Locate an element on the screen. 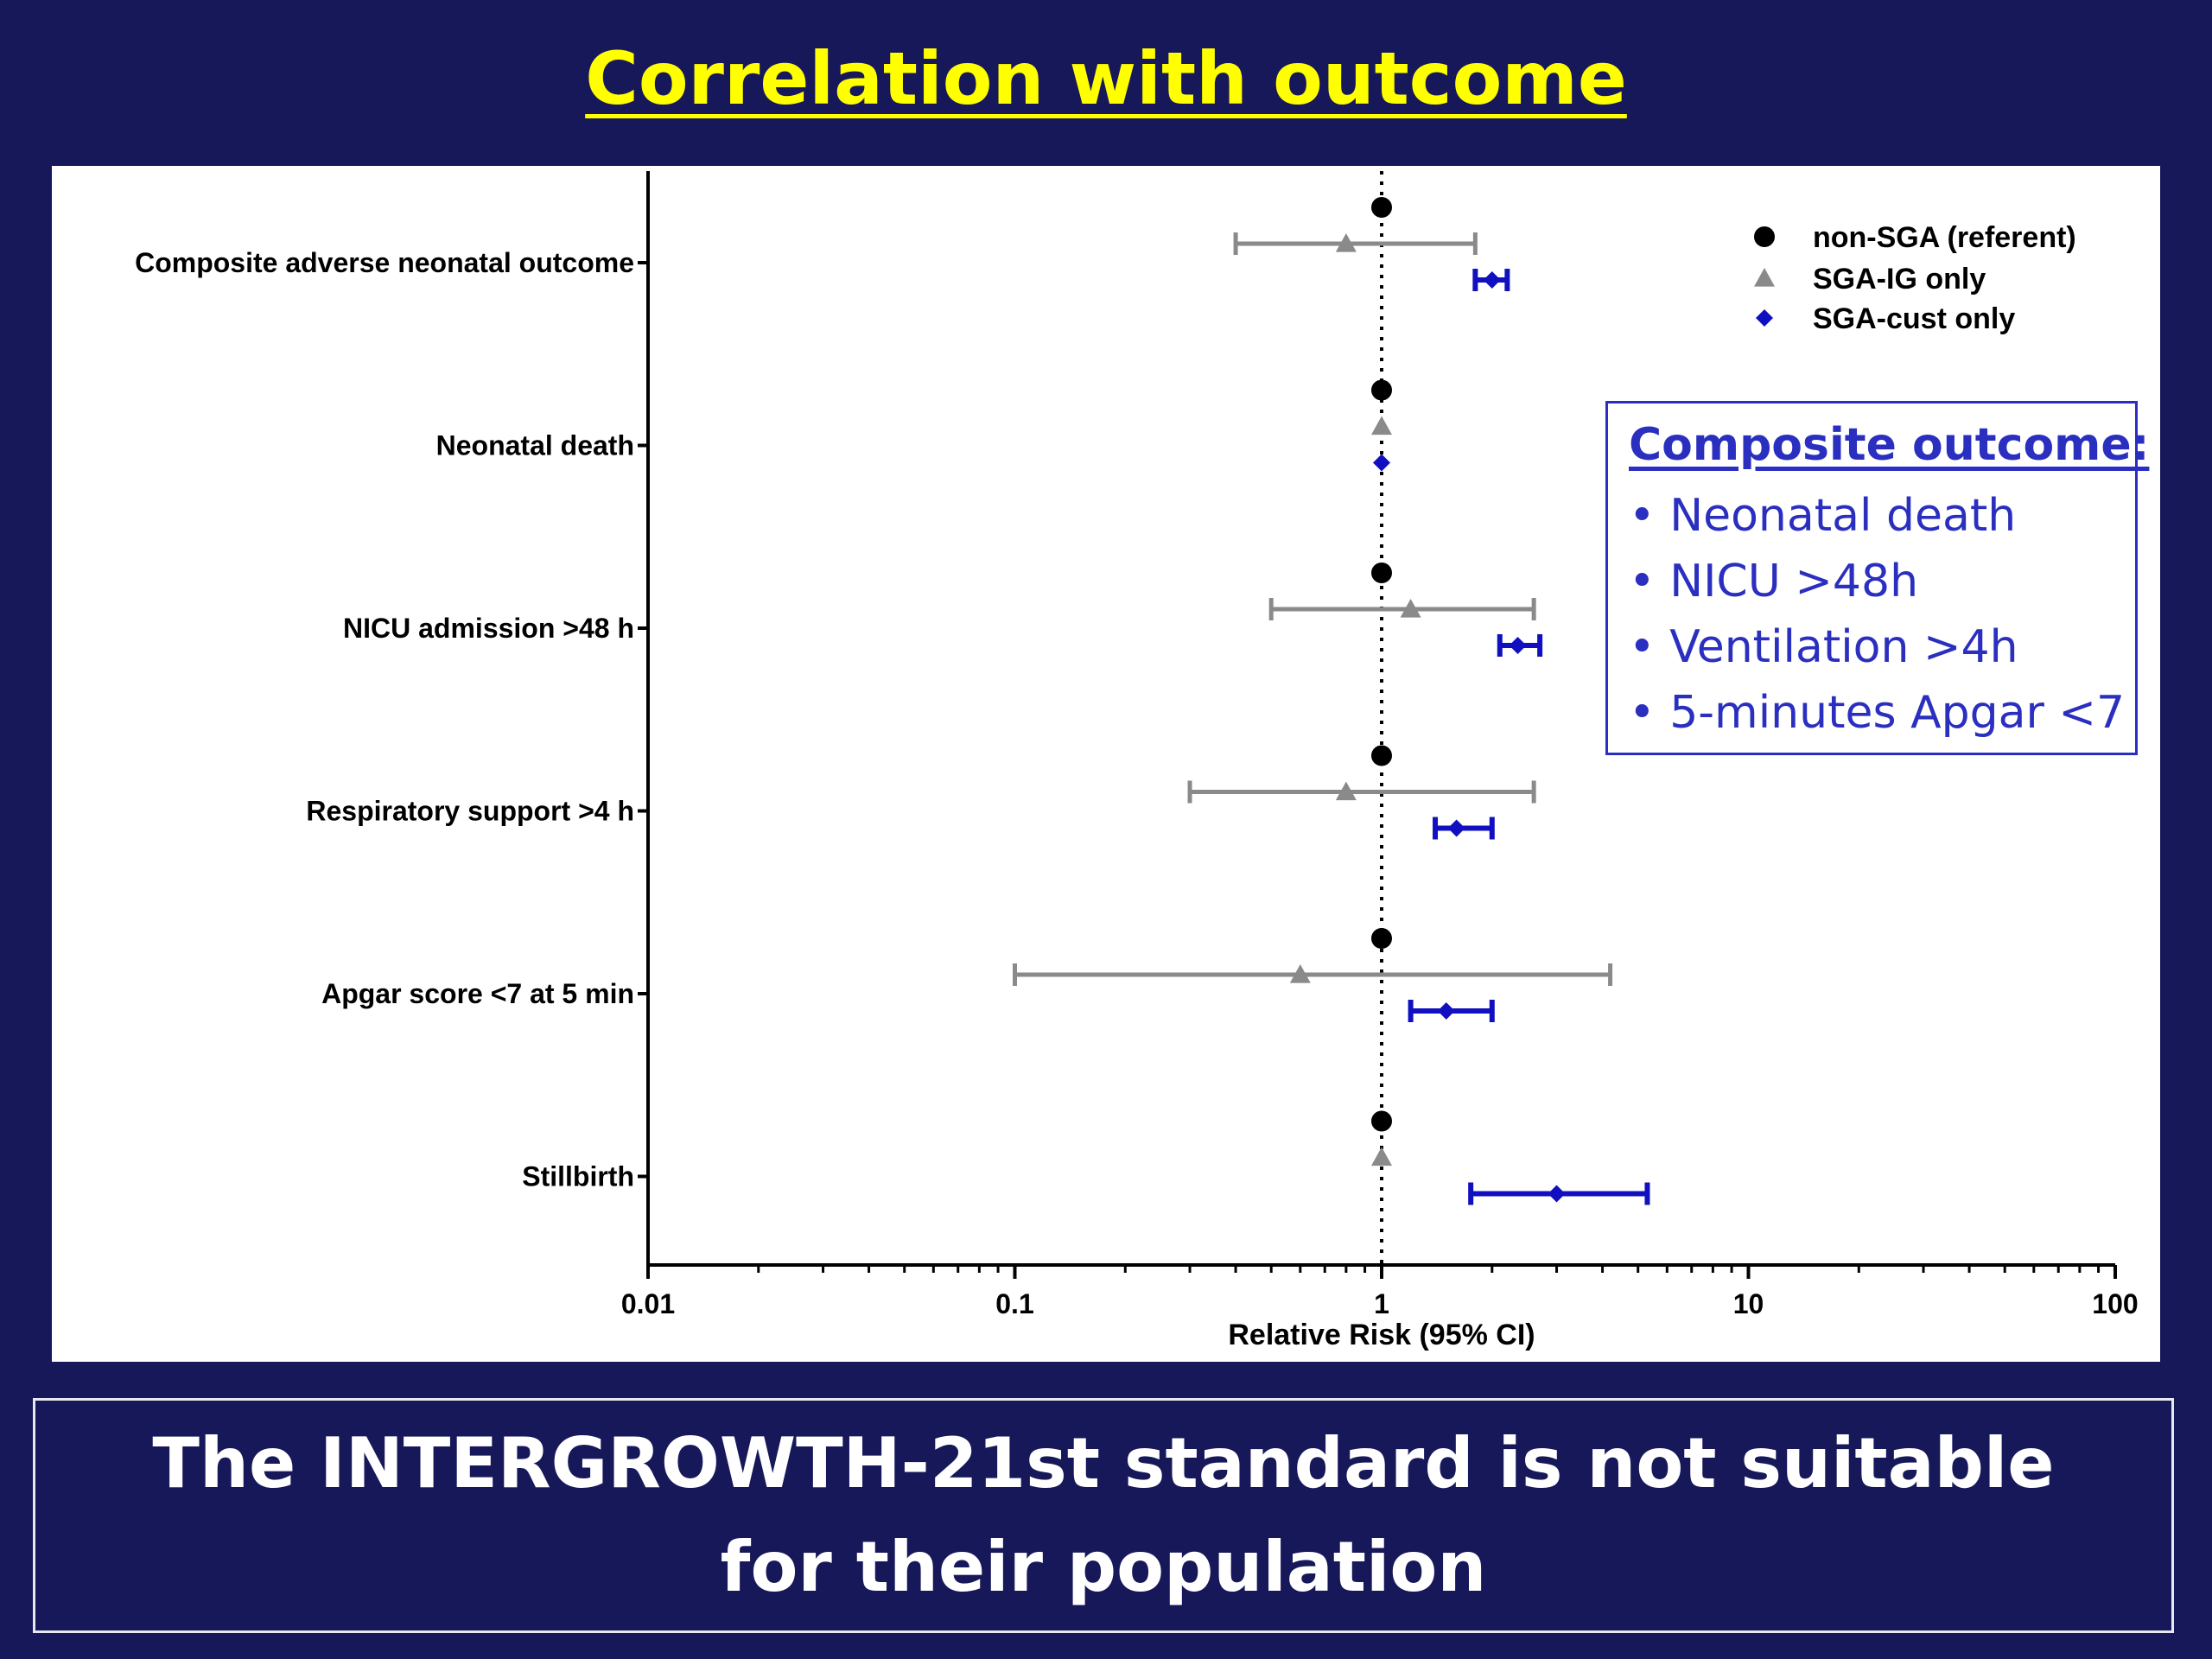  category-label: Apgar score <7 at 5 min is located at coordinates (477, 994).